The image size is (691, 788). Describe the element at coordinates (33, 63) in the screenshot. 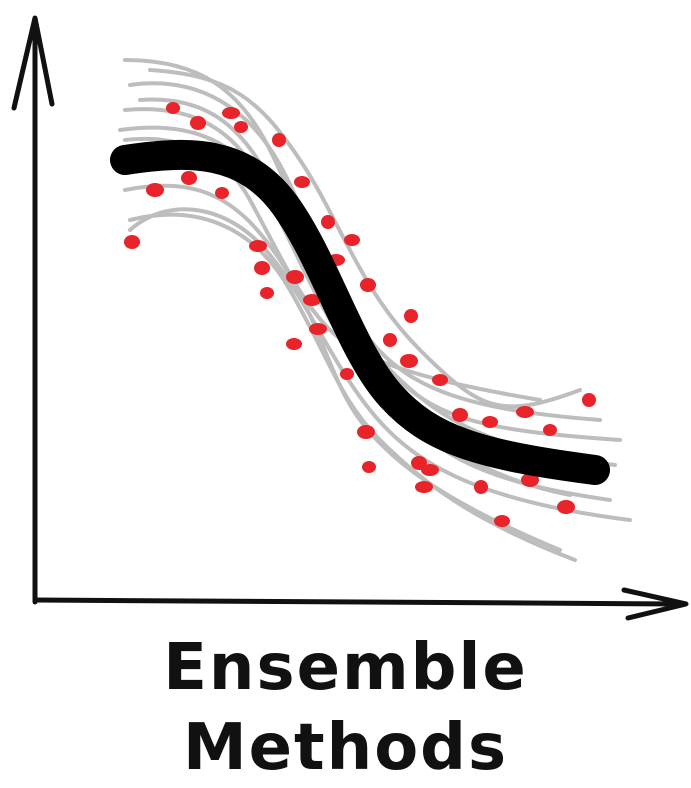

I see `y-axis-arrow` at that location.